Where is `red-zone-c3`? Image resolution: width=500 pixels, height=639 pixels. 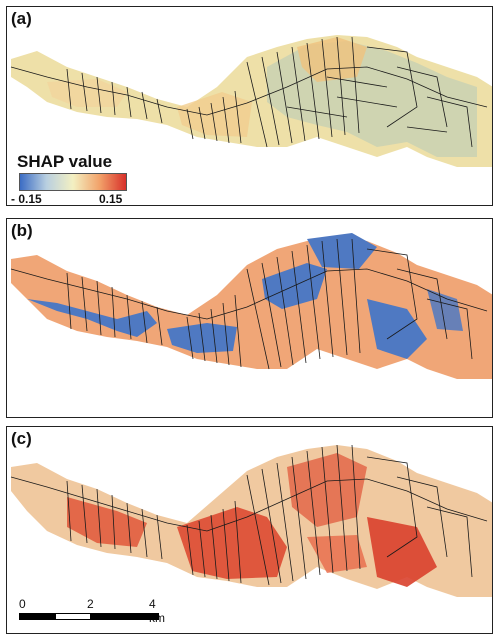
red-zone-c3 is located at coordinates (327, 490).